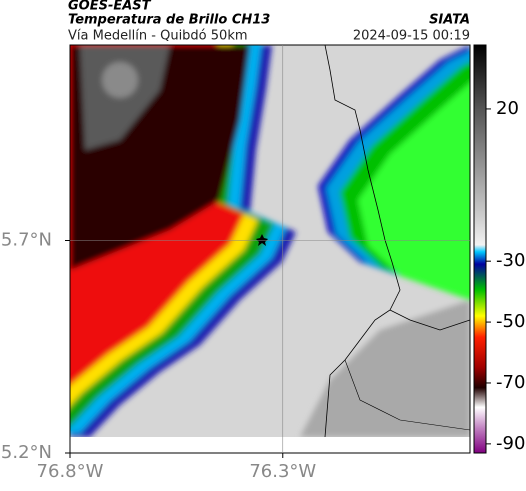 This screenshot has width=526, height=491. What do you see at coordinates (110, 7) in the screenshot?
I see `title: GOES-EAST` at bounding box center [110, 7].